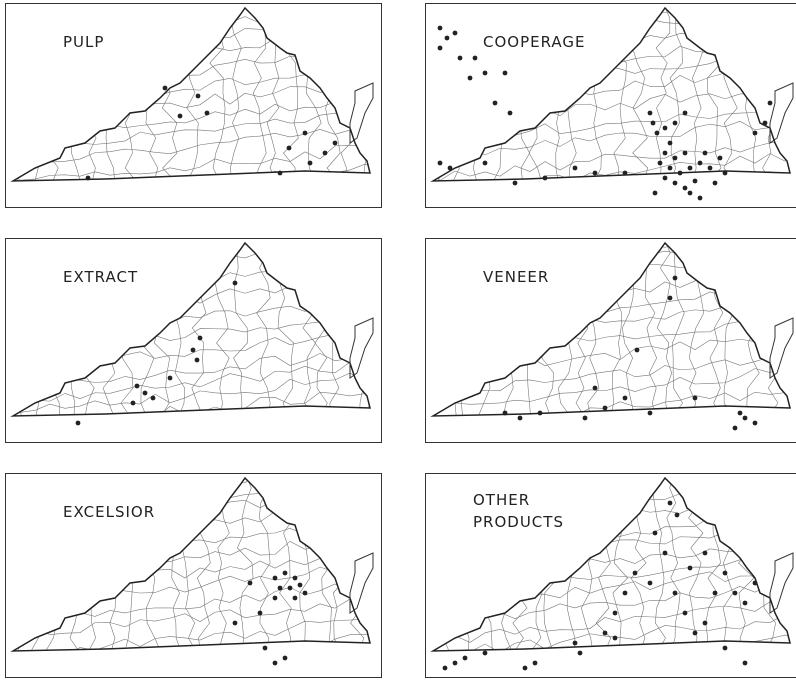 Image resolution: width=796 pixels, height=694 pixels. I want to click on panel-title: EXCELSIOR, so click(109, 512).